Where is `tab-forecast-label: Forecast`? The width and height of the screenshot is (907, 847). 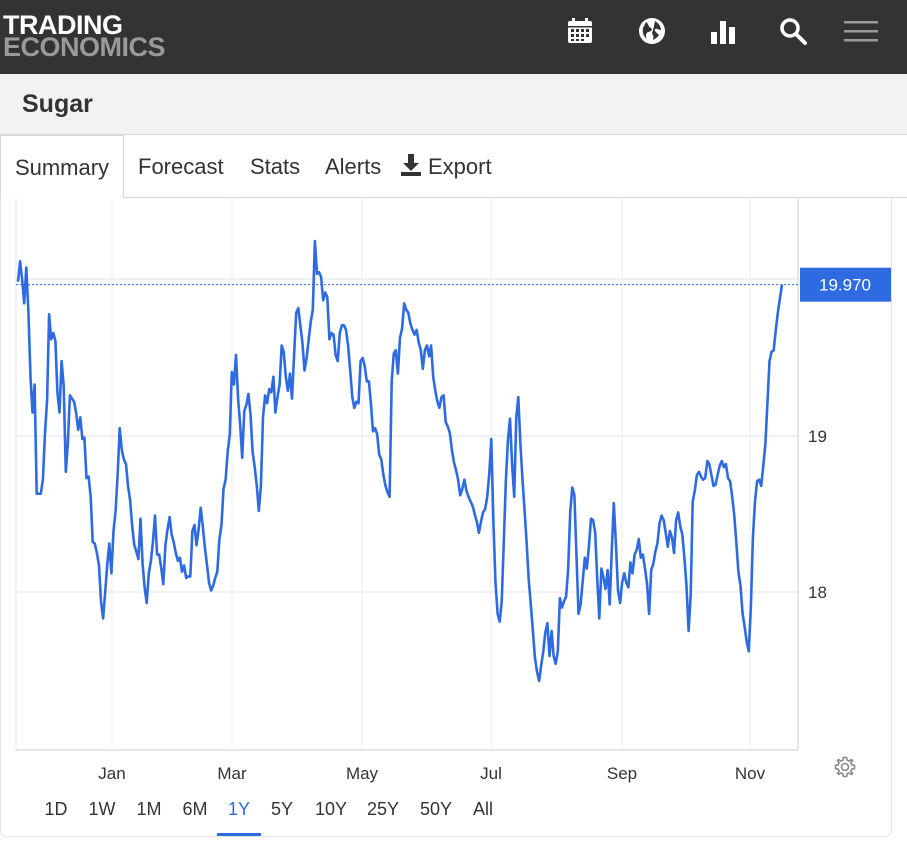
tab-forecast-label: Forecast is located at coordinates (181, 166).